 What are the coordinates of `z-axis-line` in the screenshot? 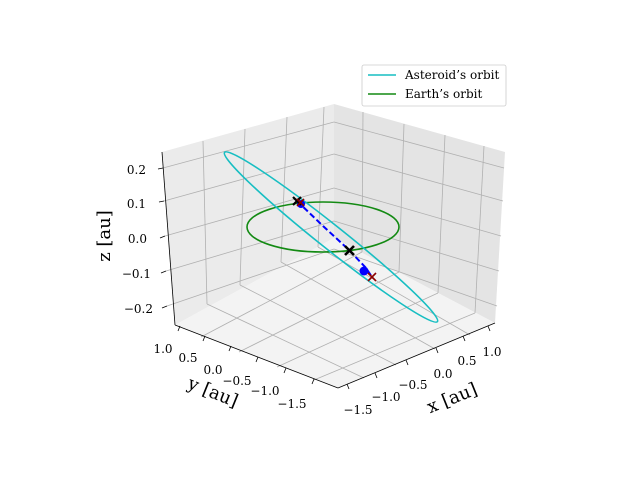 It's located at (168, 238).